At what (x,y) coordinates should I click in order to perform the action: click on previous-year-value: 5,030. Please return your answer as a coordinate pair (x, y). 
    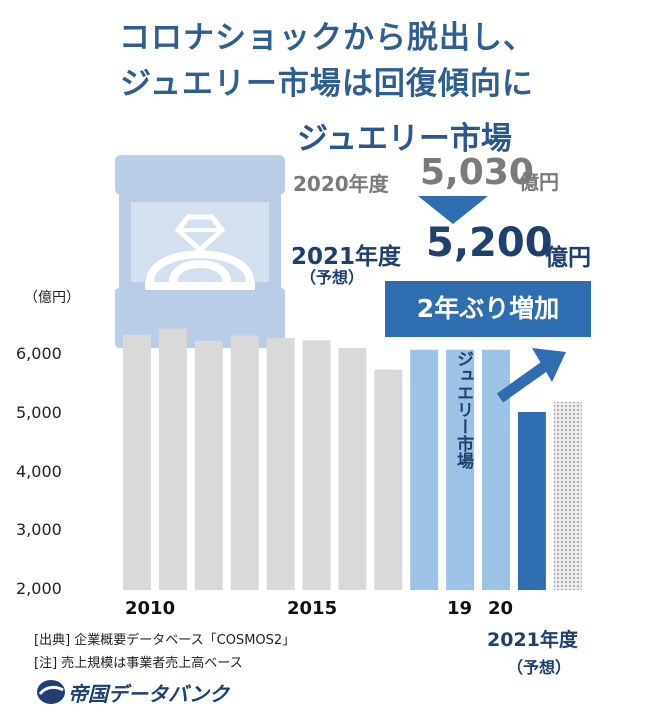
    Looking at the image, I should click on (477, 172).